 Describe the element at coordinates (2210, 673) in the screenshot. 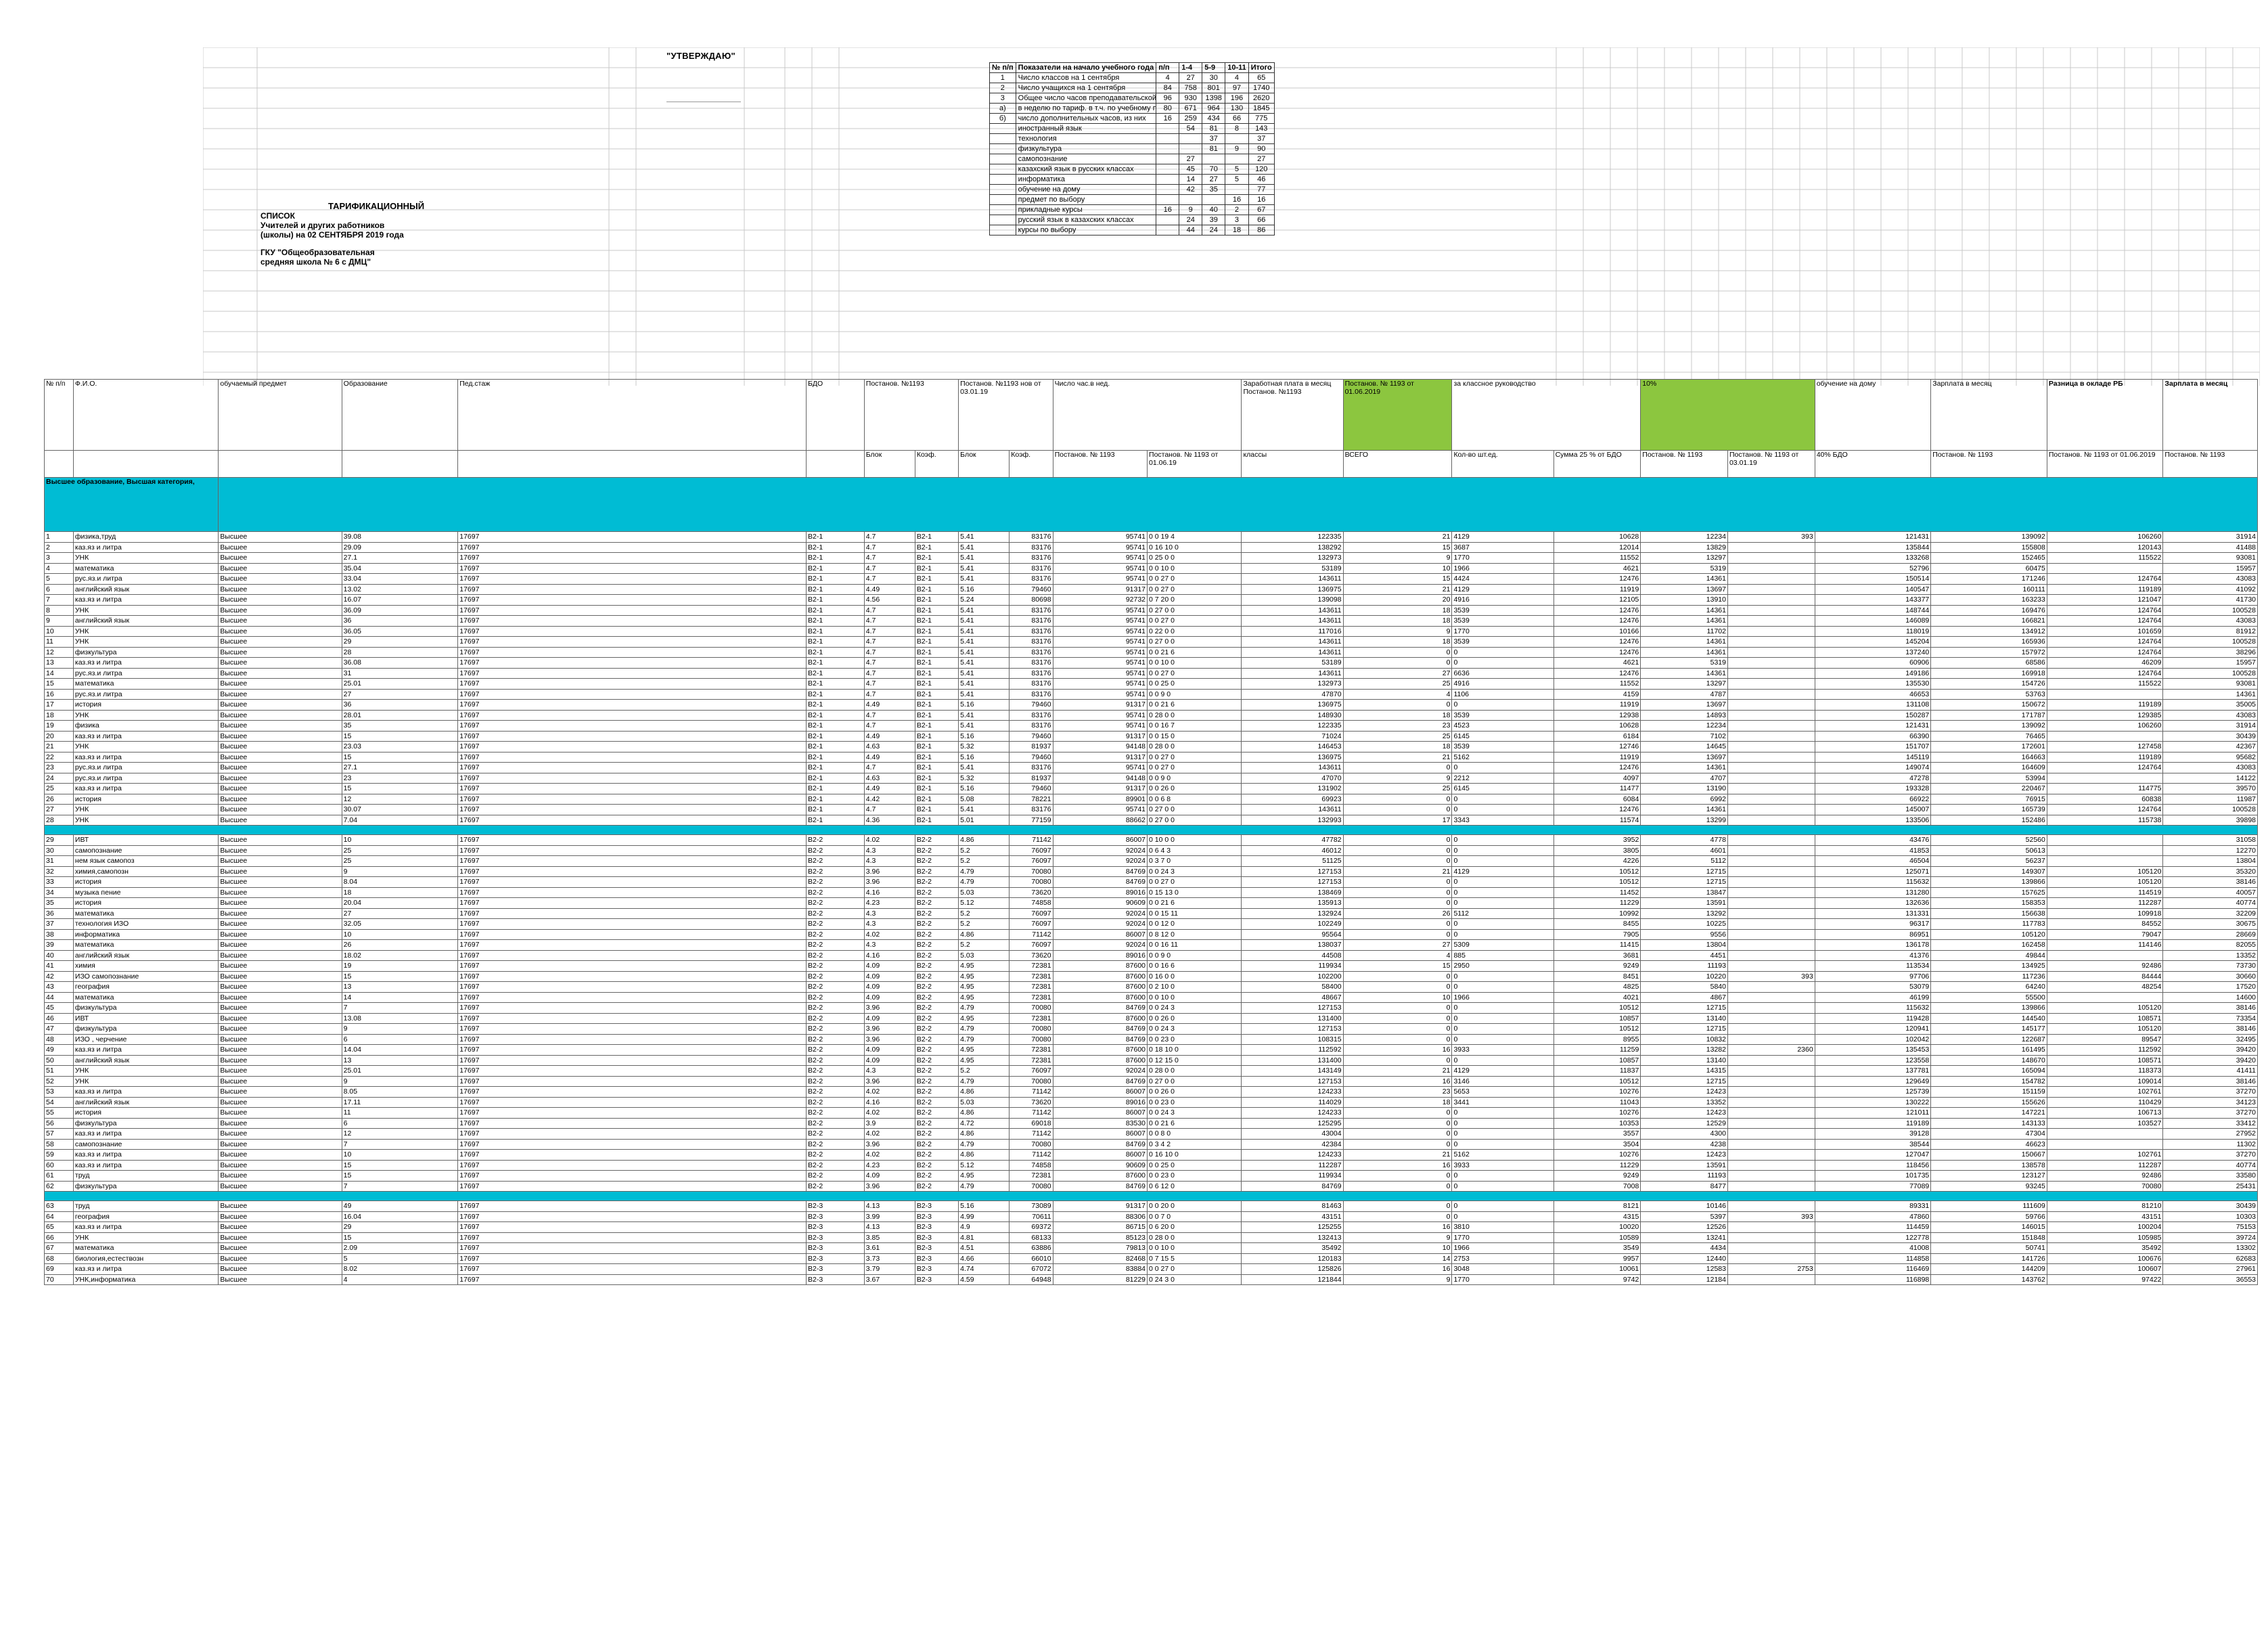

I see `table-cell: 100528` at that location.